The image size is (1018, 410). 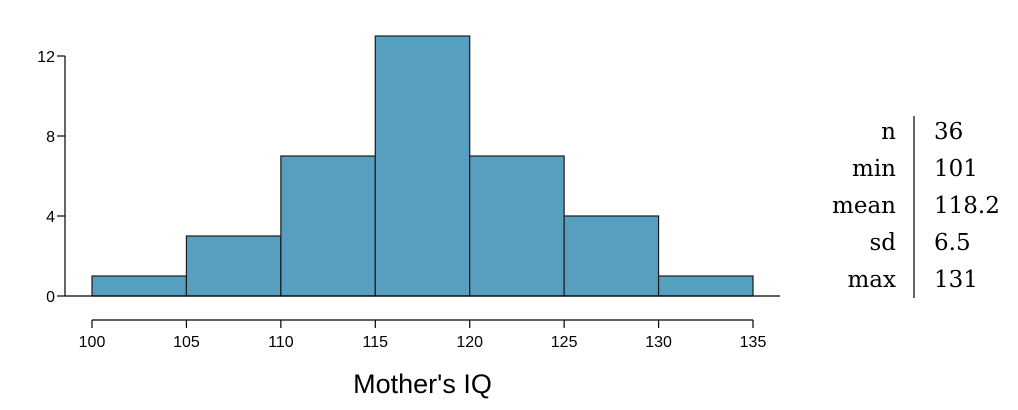 What do you see at coordinates (469, 342) in the screenshot?
I see `x-tick-label-4: 120` at bounding box center [469, 342].